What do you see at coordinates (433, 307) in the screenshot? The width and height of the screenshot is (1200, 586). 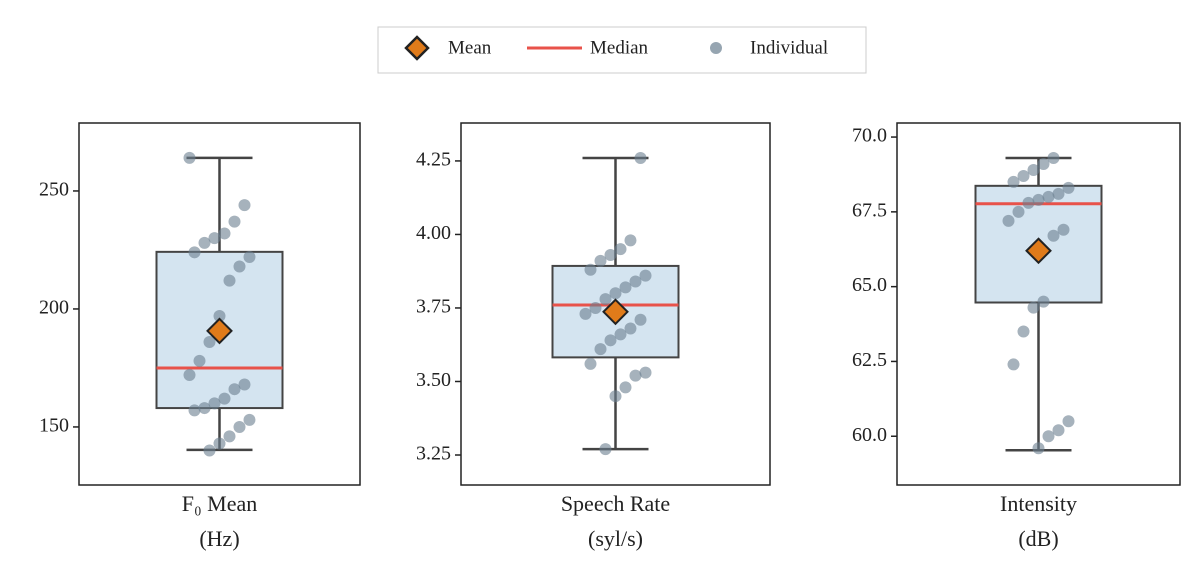 I see `y-tick-label: 3.75` at bounding box center [433, 307].